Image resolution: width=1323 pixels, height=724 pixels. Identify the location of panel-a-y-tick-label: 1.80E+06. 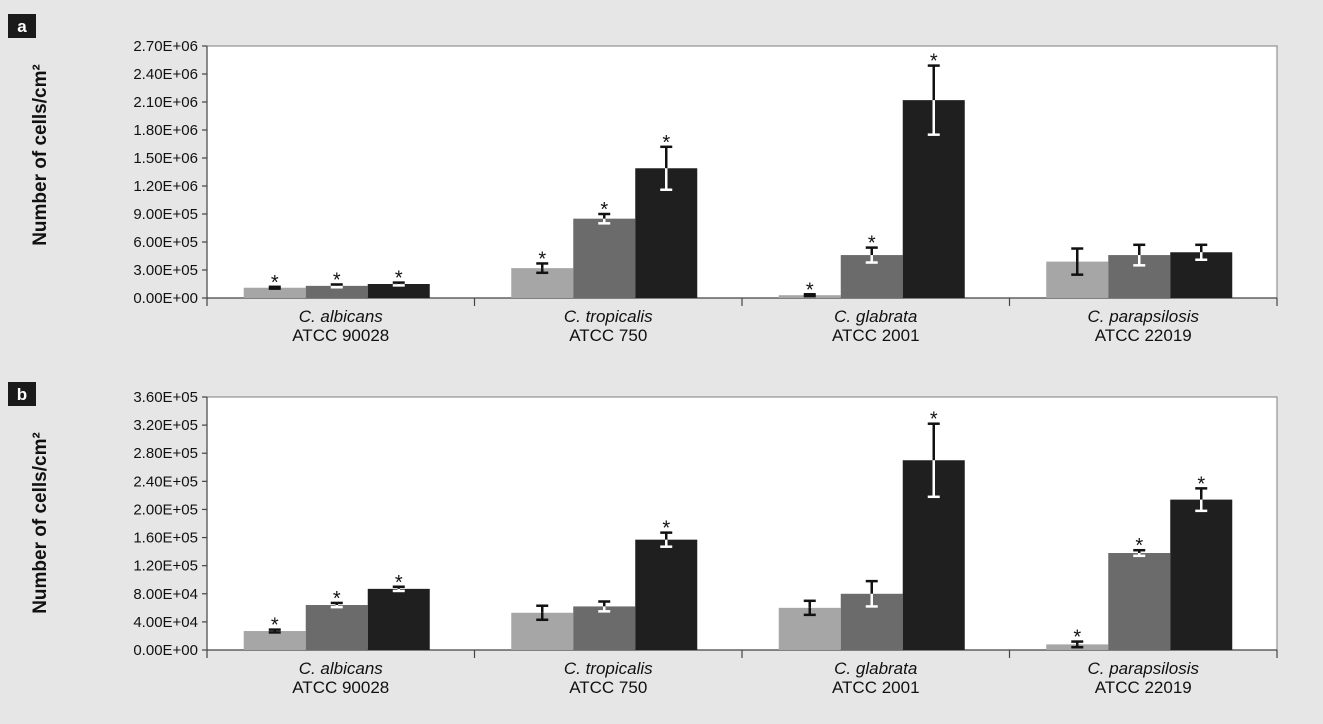
(165, 130).